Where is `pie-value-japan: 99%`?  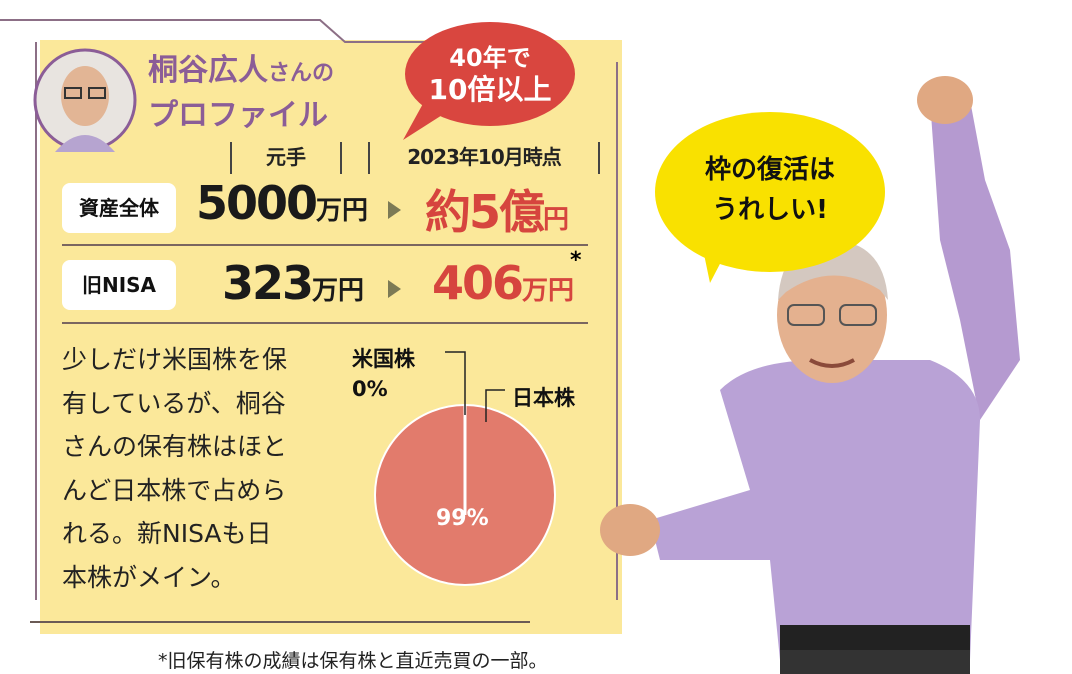 pie-value-japan: 99% is located at coordinates (462, 518).